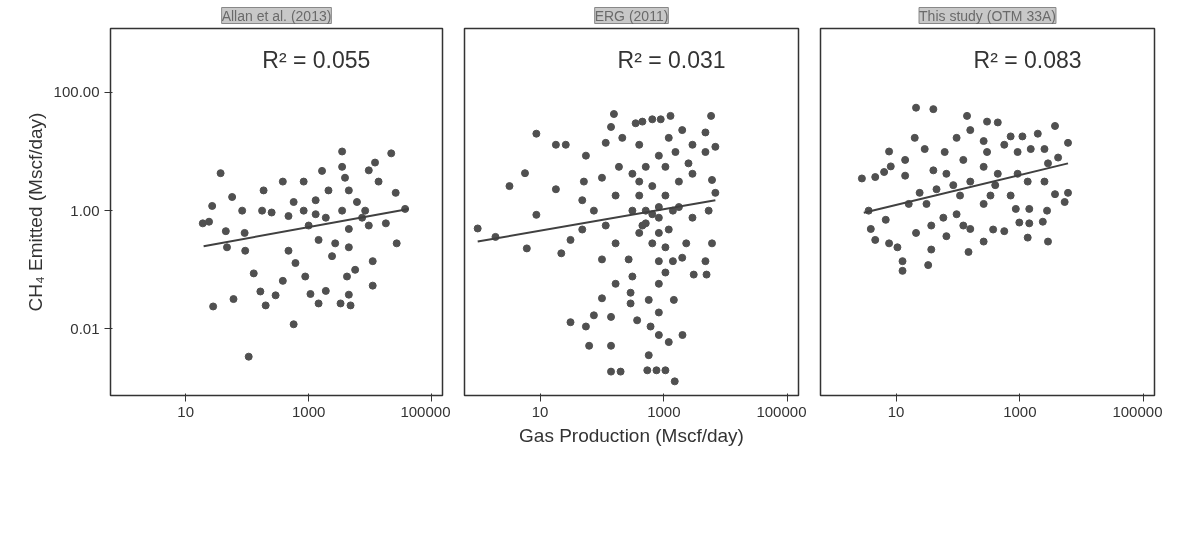 This screenshot has height=539, width=1199. Describe the element at coordinates (76, 92) in the screenshot. I see `y-tick-label: 100.00` at that location.